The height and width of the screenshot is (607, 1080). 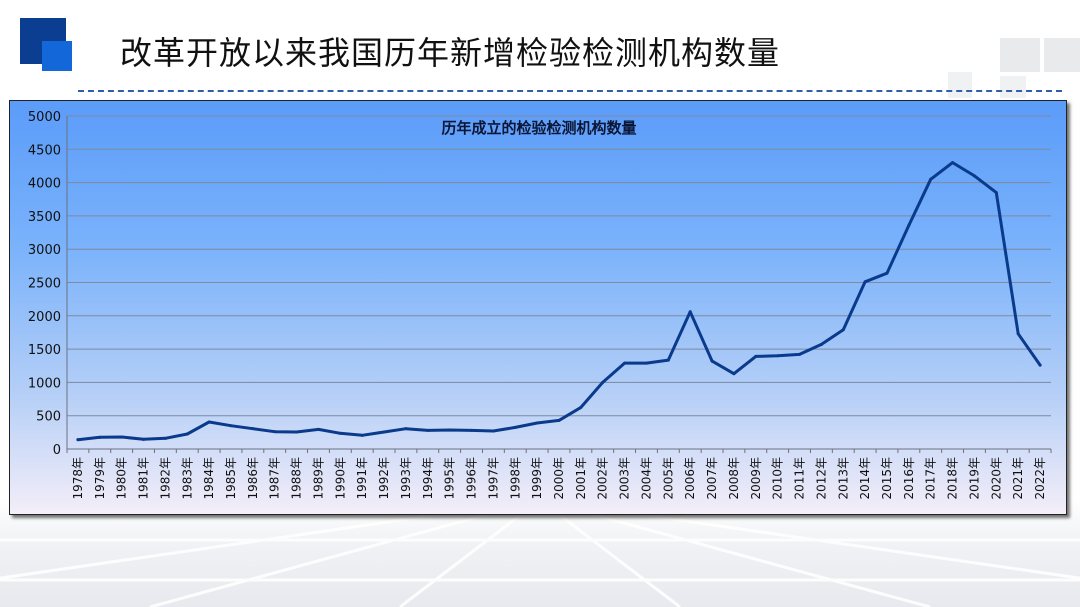 I want to click on x-tick-label: 1982年, so click(x=165, y=478).